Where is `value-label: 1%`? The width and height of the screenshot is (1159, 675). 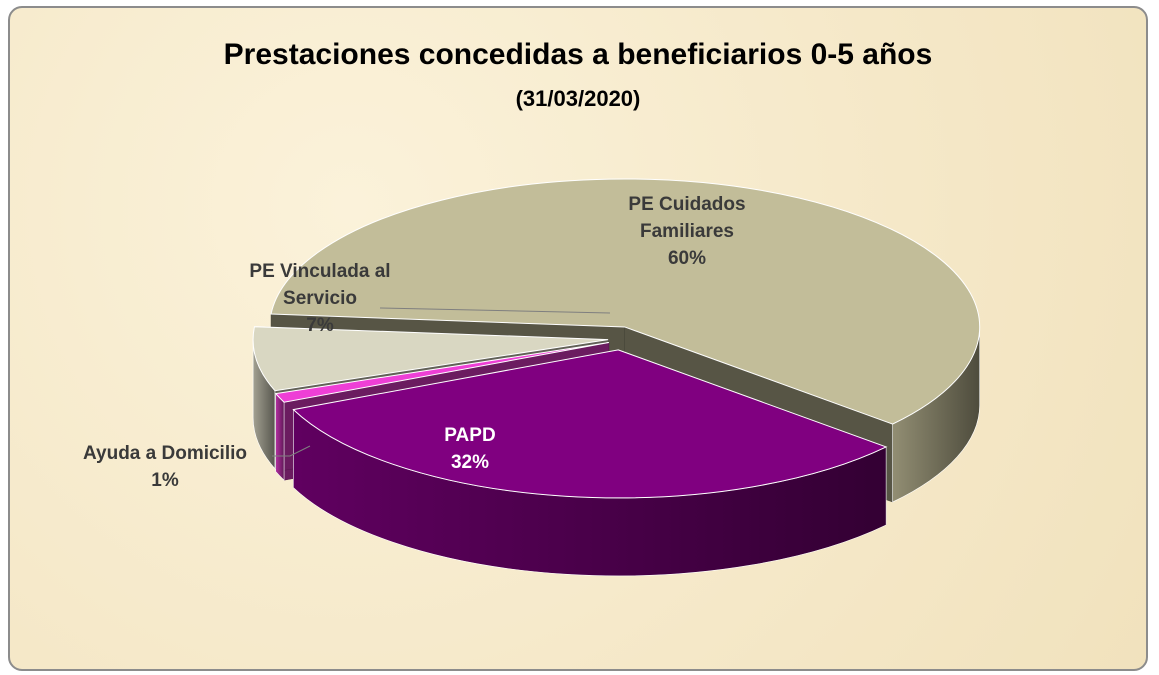
value-label: 1% is located at coordinates (165, 480).